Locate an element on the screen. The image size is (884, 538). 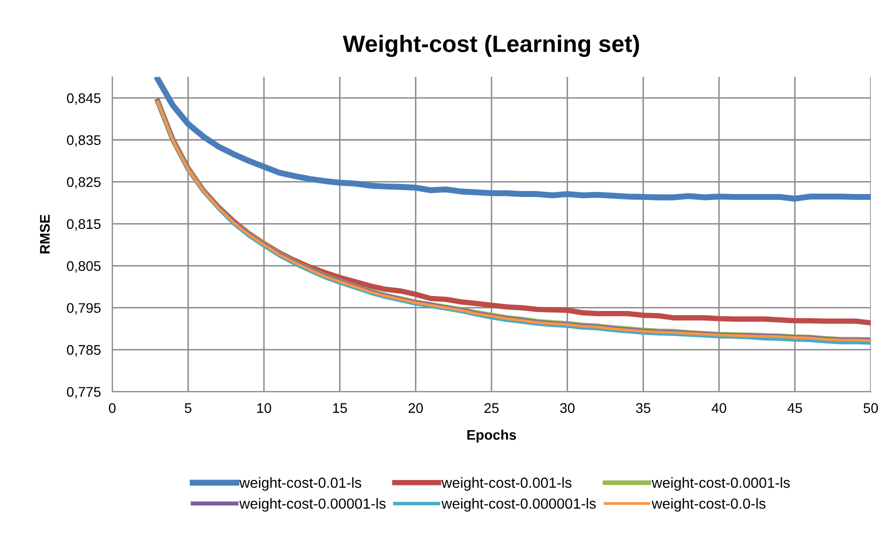
y-tick-label: 0,815 is located at coordinates (83, 225).